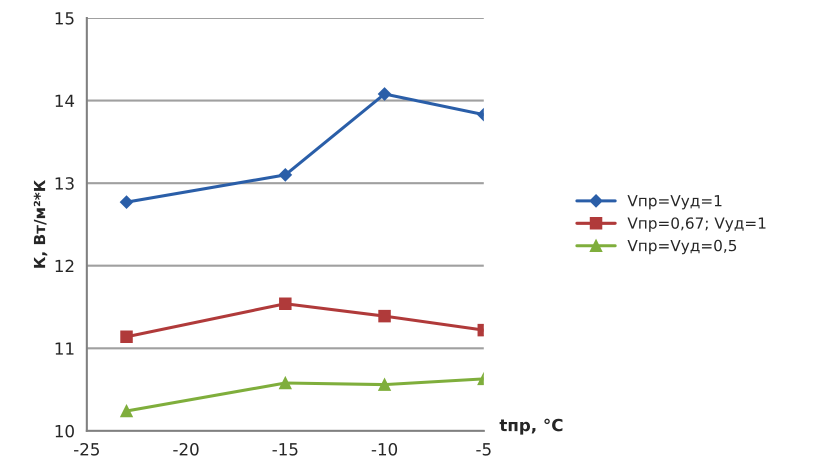 The image size is (827, 474). Describe the element at coordinates (681, 247) in the screenshot. I see `legend-label: Vпр=Vуд=0,5` at that location.